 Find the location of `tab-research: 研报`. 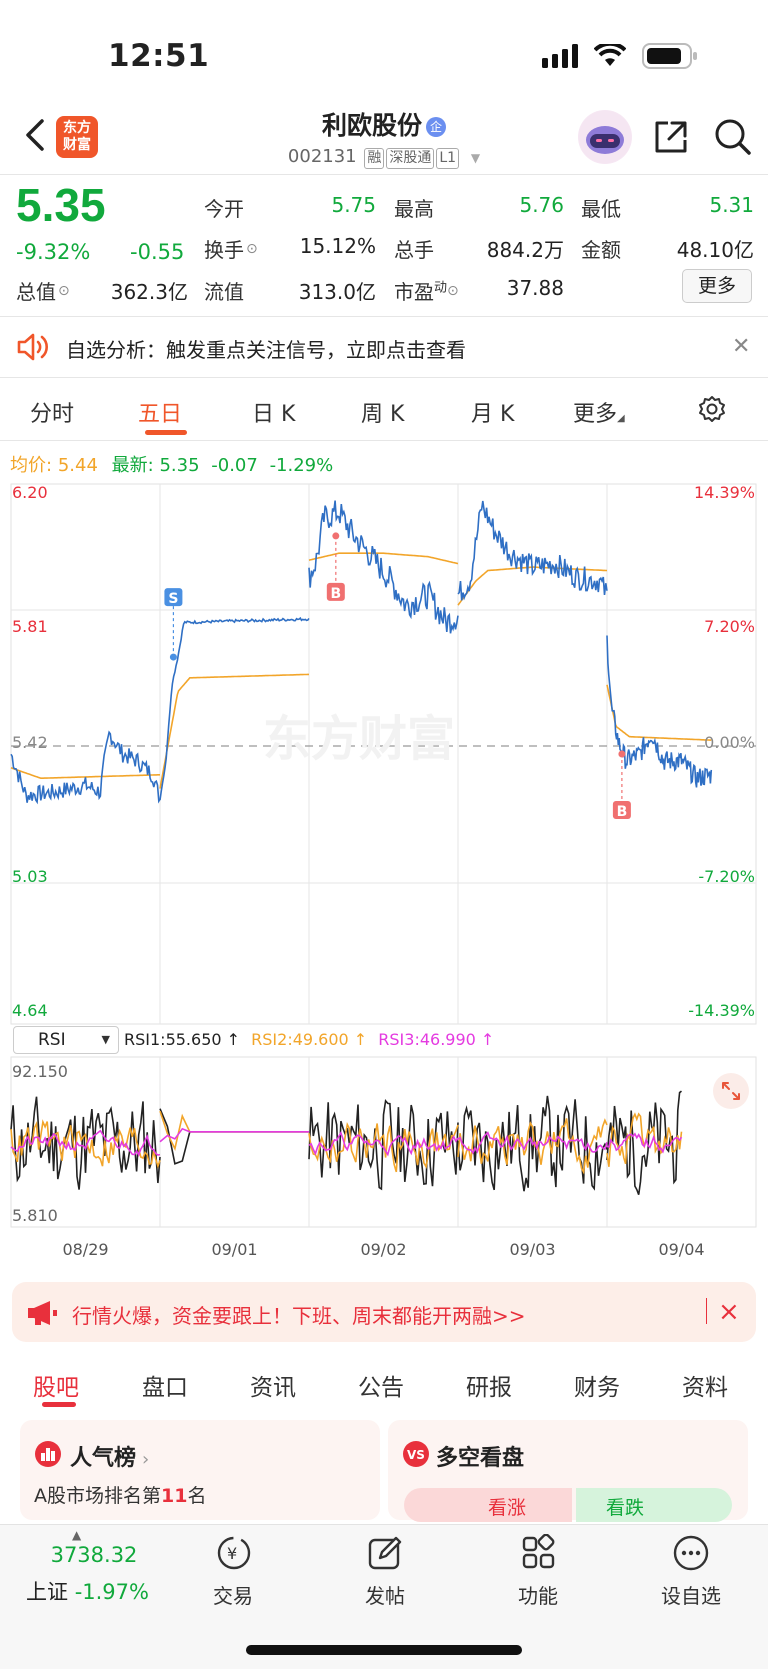

tab-research: 研报 is located at coordinates (489, 1388).